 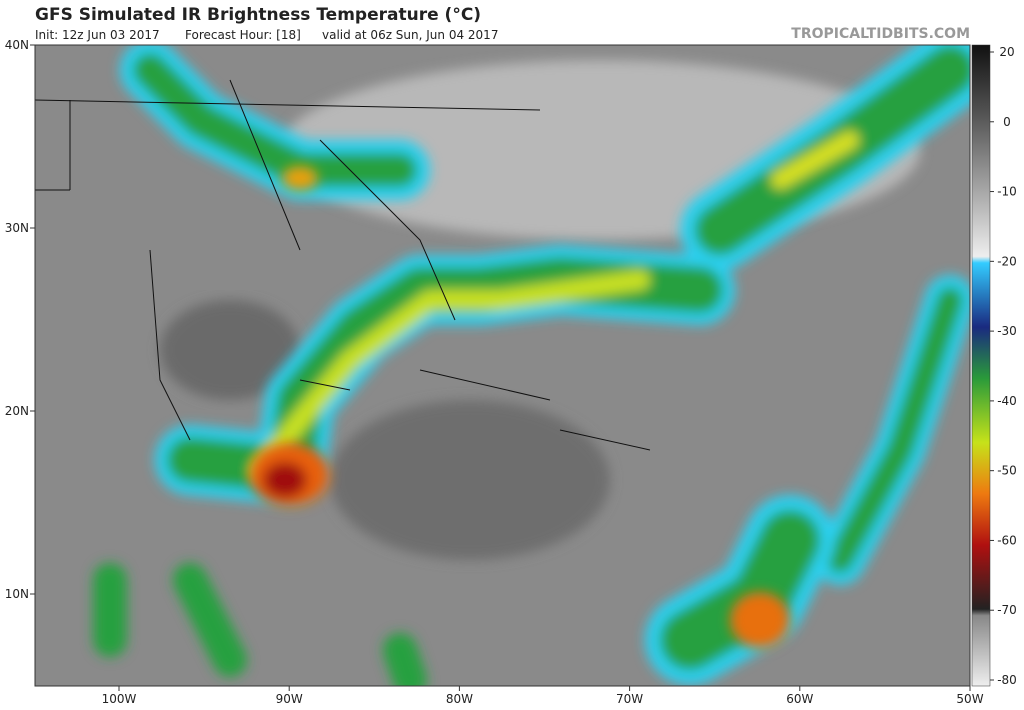 I want to click on lon-label: 70W, so click(x=629, y=699).